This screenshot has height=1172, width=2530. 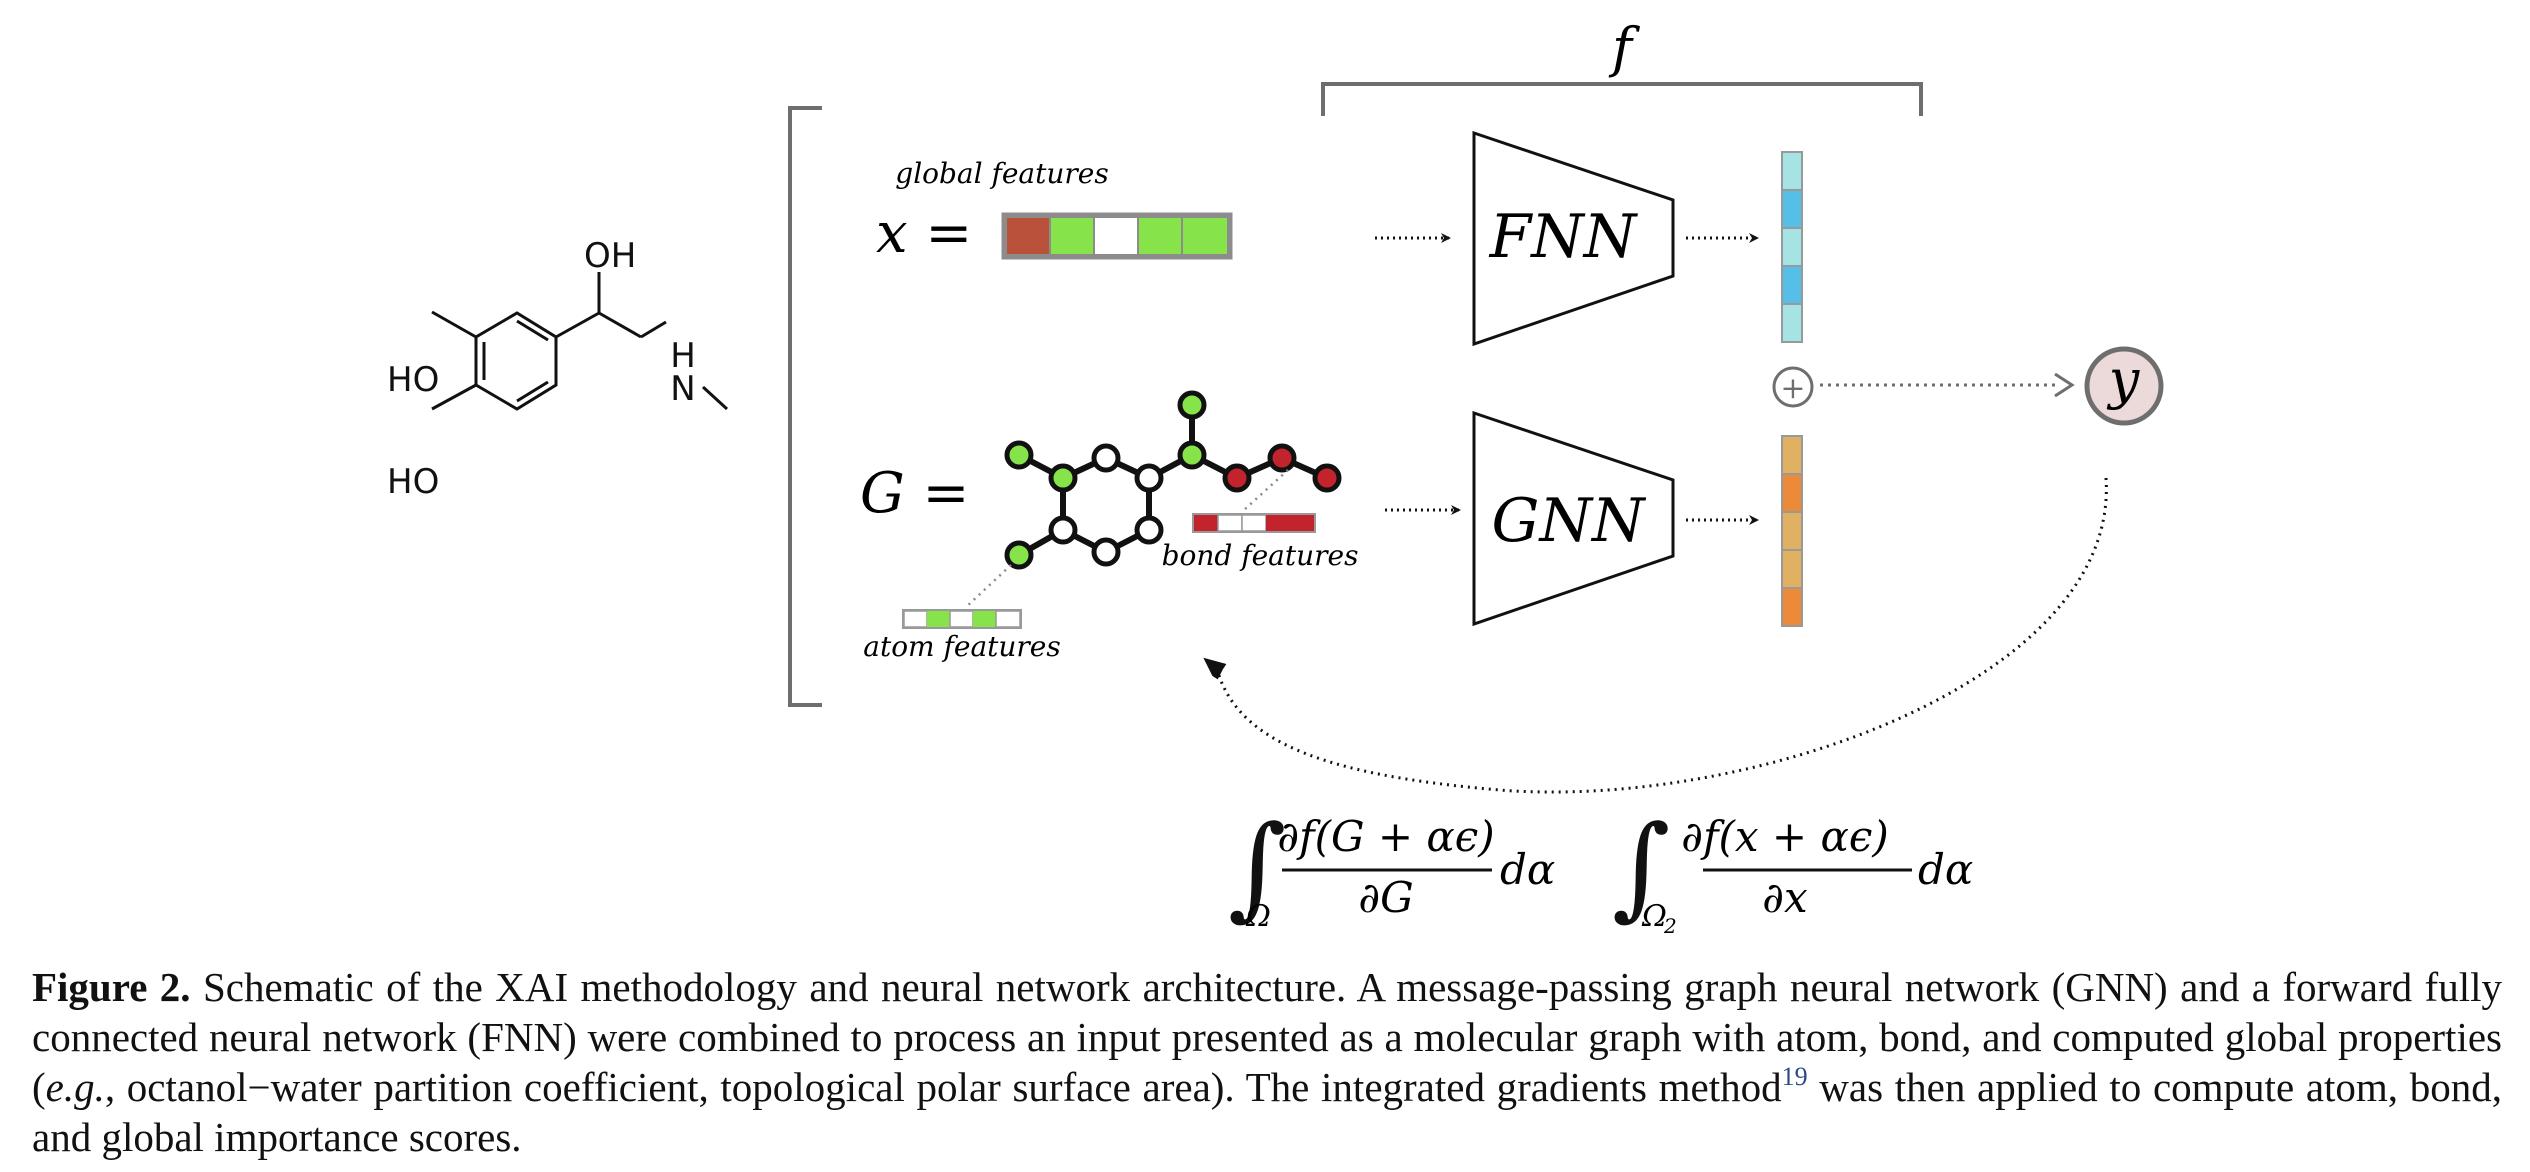 I want to click on atom-feature-vector, so click(x=962, y=619).